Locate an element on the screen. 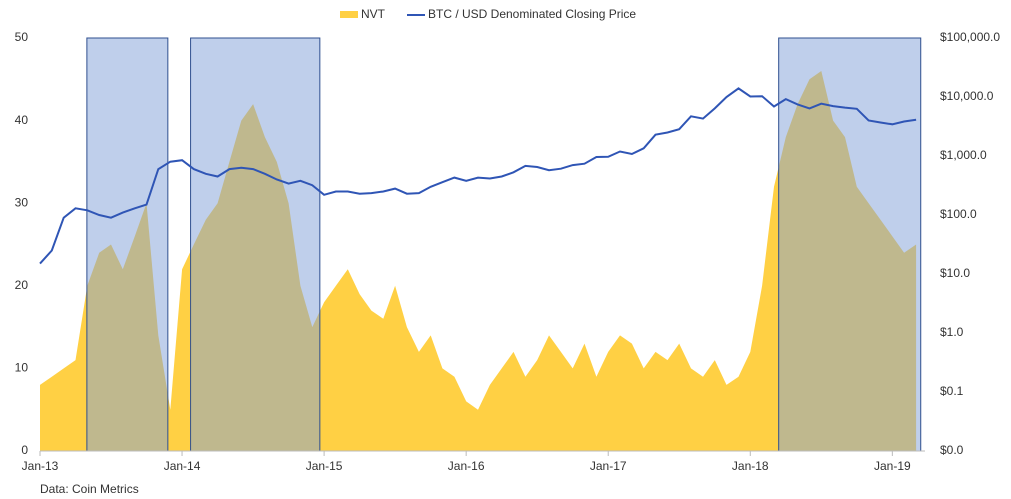 The image size is (1011, 499). y2-tick-label: $0.0 is located at coordinates (952, 450).